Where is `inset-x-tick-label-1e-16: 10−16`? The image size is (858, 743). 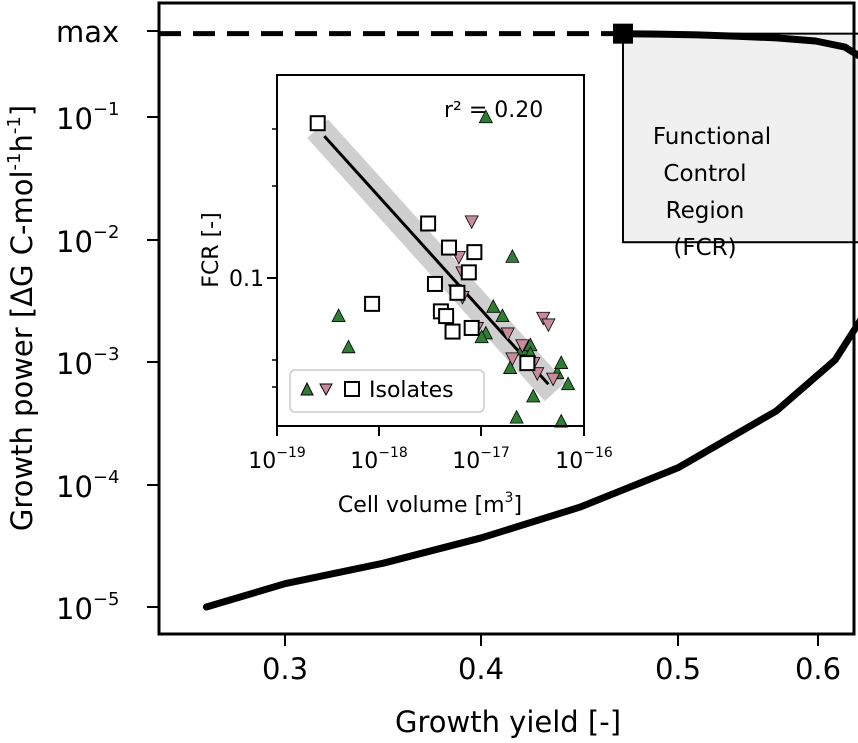 inset-x-tick-label-1e-16: 10−16 is located at coordinates (584, 459).